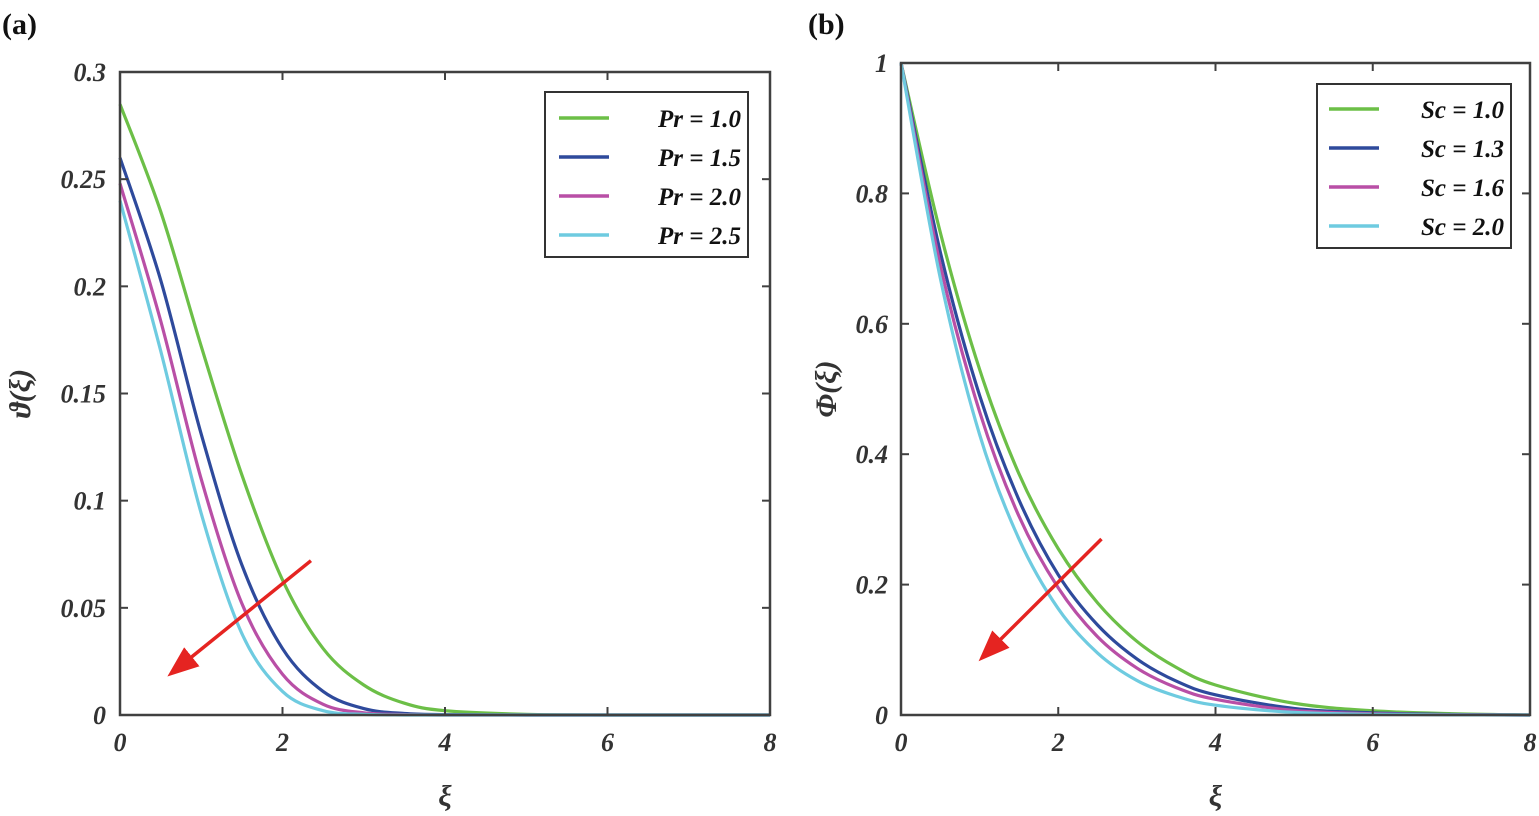 The image size is (1539, 816). I want to click on y-tick-label: 0.8, so click(872, 193).